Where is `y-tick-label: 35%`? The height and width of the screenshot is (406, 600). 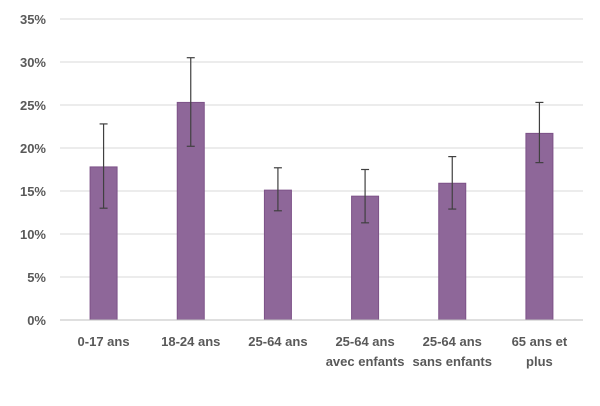 y-tick-label: 35% is located at coordinates (33, 19).